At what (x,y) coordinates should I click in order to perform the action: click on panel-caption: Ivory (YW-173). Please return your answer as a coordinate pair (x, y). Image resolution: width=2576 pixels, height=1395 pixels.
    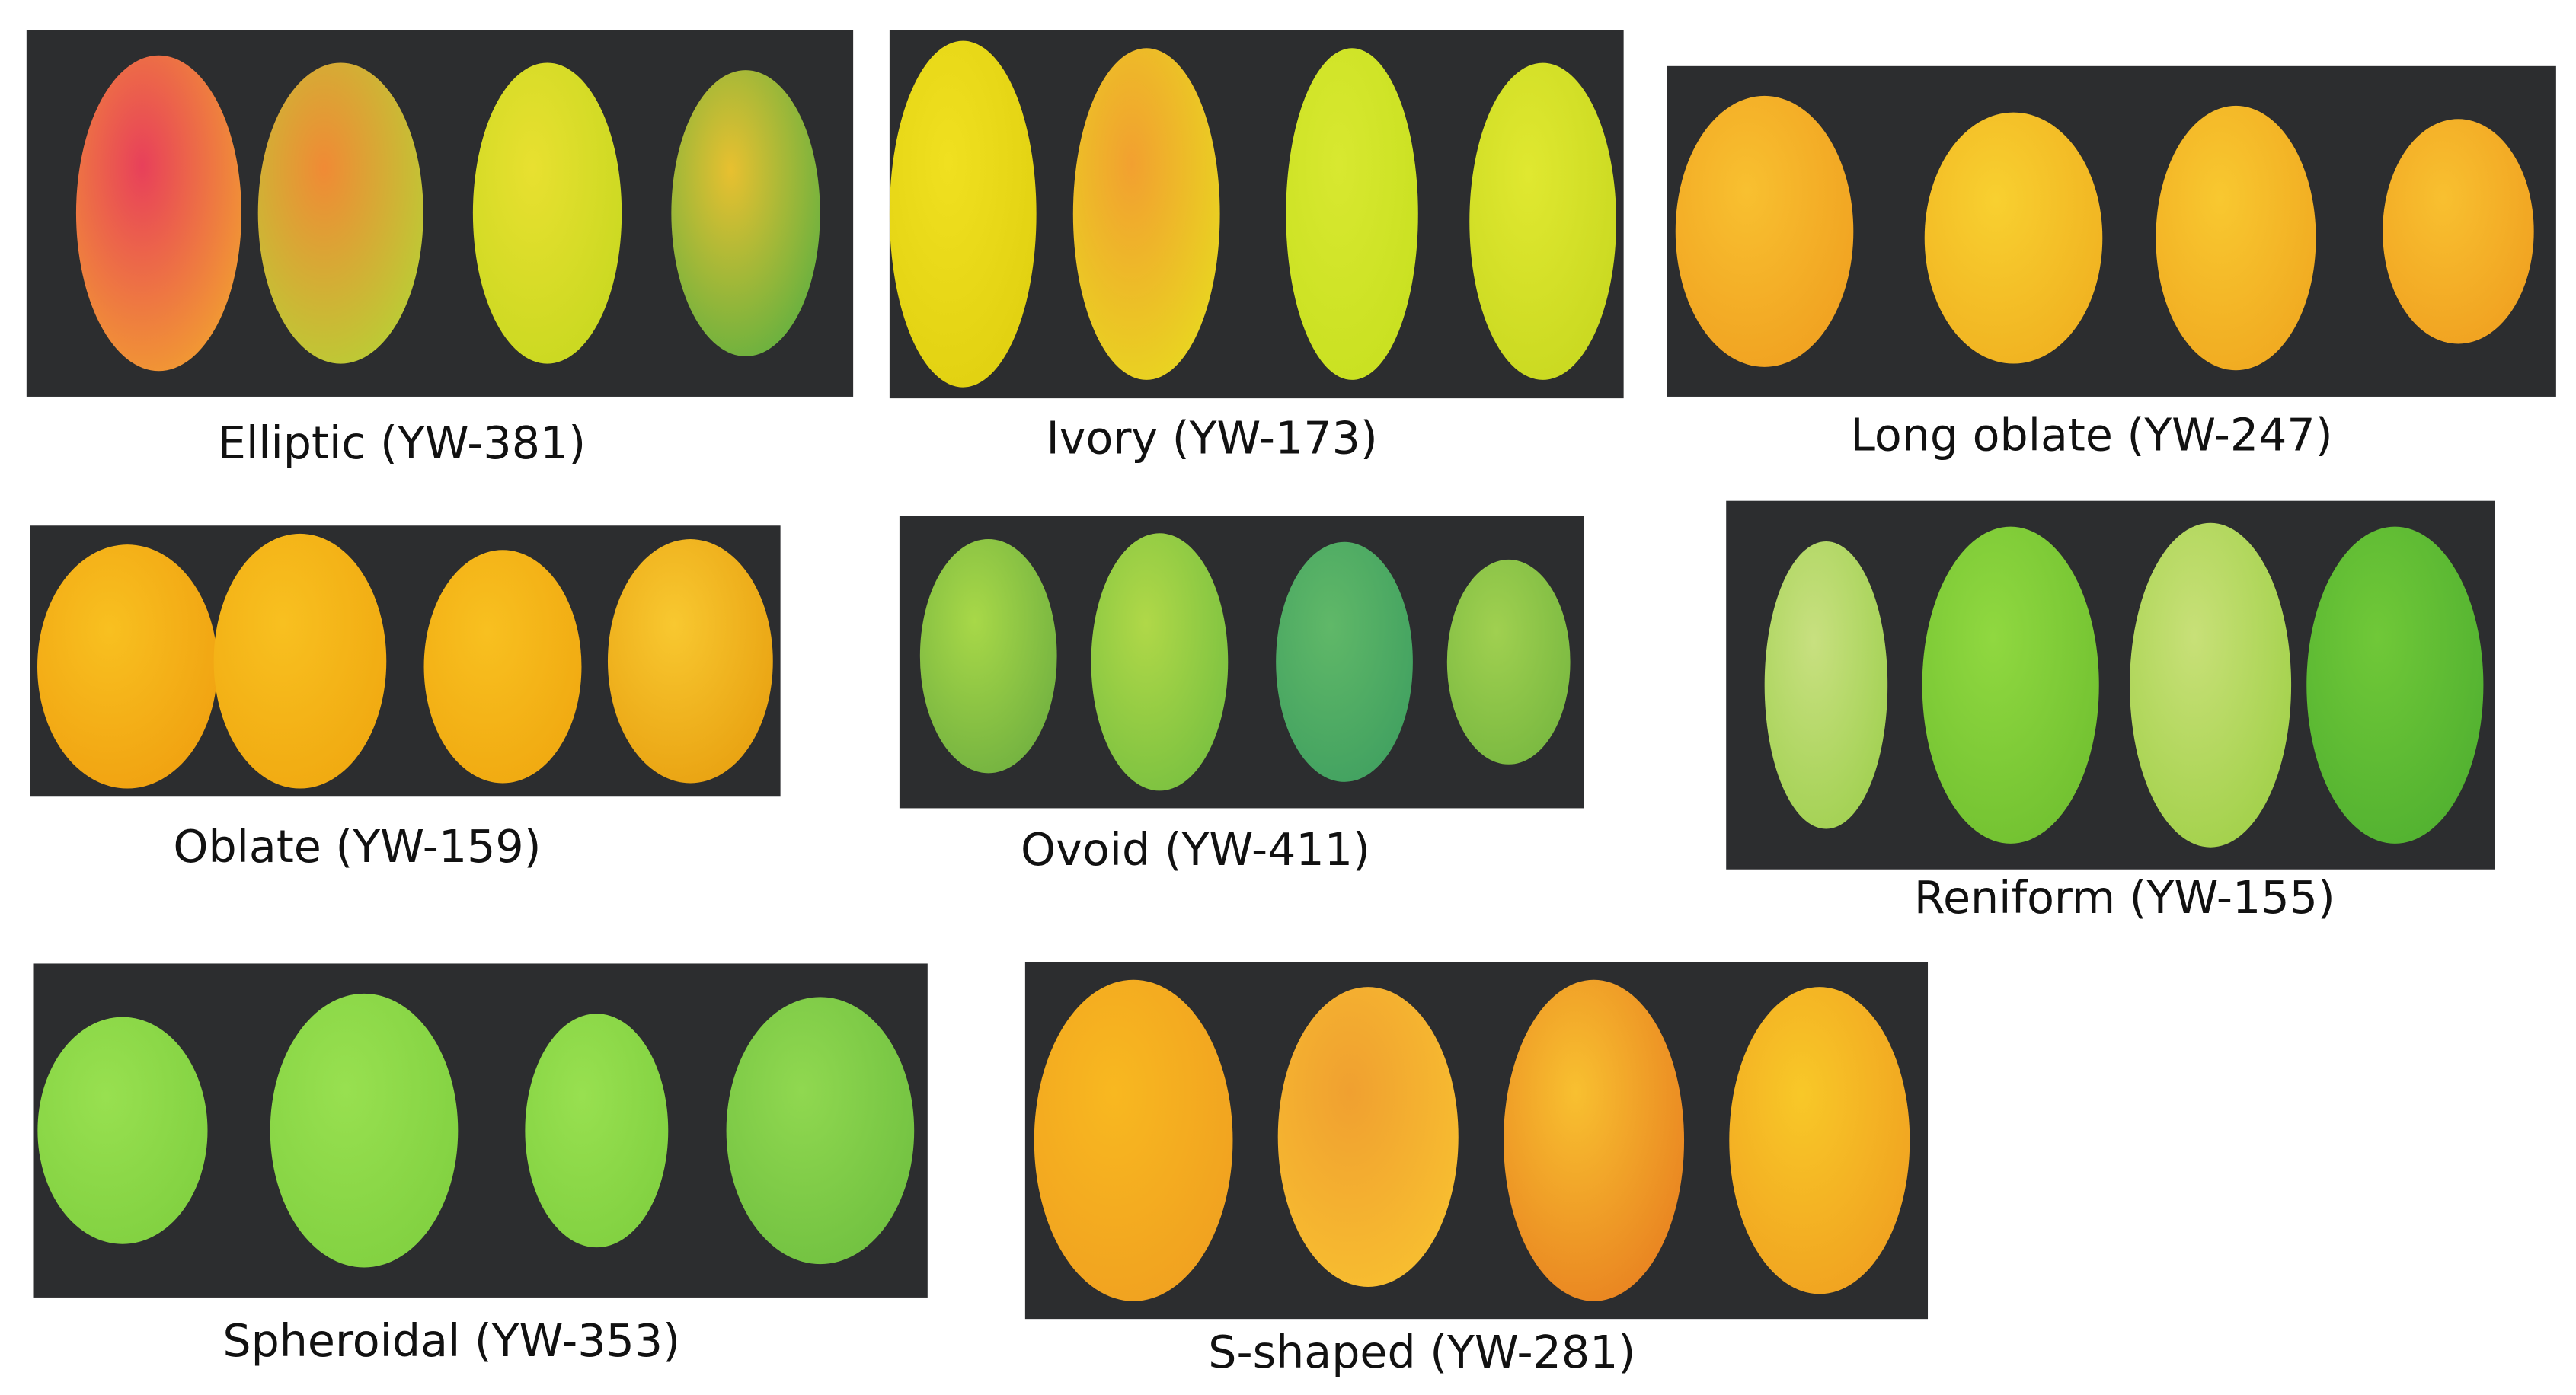
    Looking at the image, I should click on (1213, 438).